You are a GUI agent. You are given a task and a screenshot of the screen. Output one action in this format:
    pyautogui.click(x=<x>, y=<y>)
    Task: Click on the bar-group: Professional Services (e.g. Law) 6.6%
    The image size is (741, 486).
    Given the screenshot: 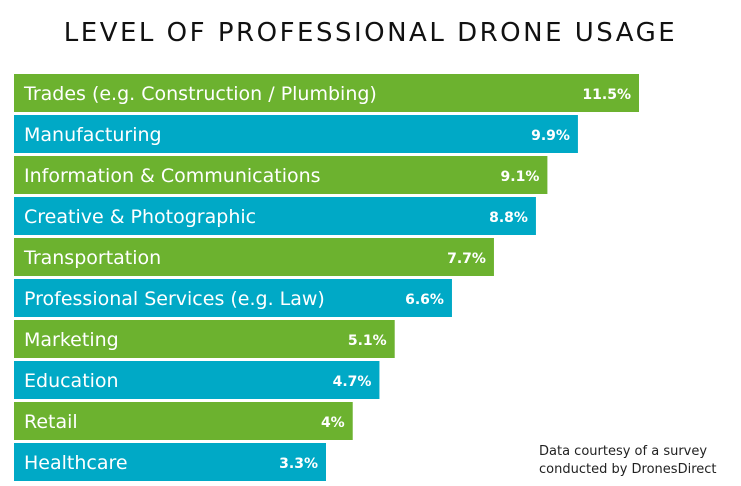 What is the action you would take?
    pyautogui.click(x=233, y=298)
    